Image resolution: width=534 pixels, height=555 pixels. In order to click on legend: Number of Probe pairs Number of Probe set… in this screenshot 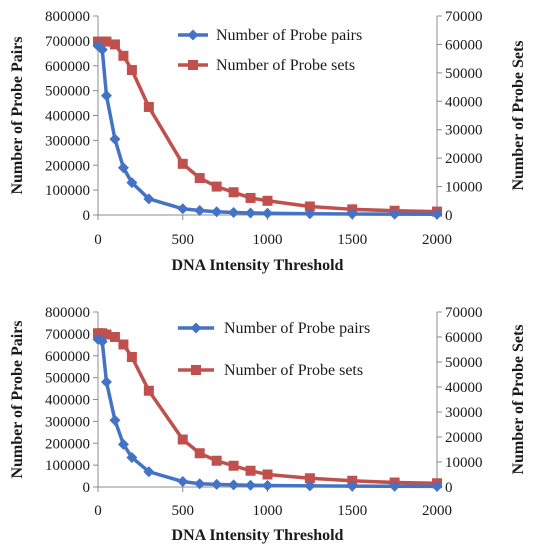, I will do `click(274, 349)`.